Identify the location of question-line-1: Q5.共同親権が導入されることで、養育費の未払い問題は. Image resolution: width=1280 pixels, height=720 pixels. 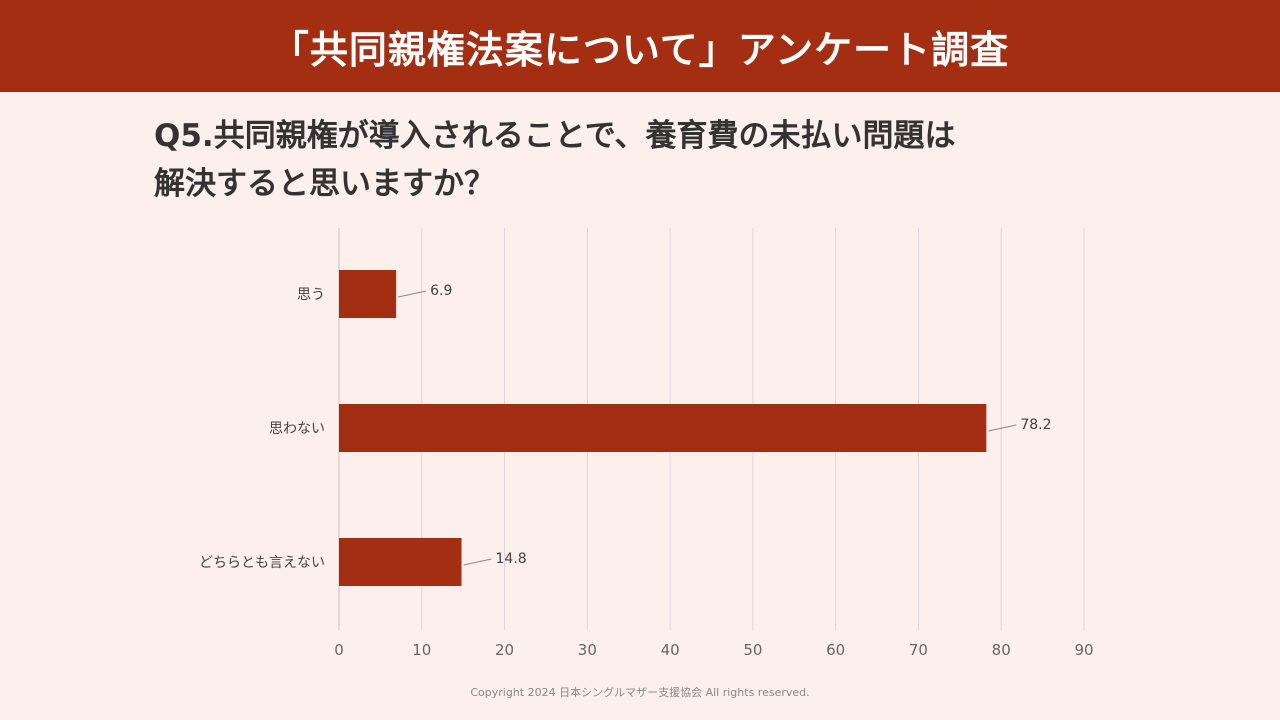
(555, 136).